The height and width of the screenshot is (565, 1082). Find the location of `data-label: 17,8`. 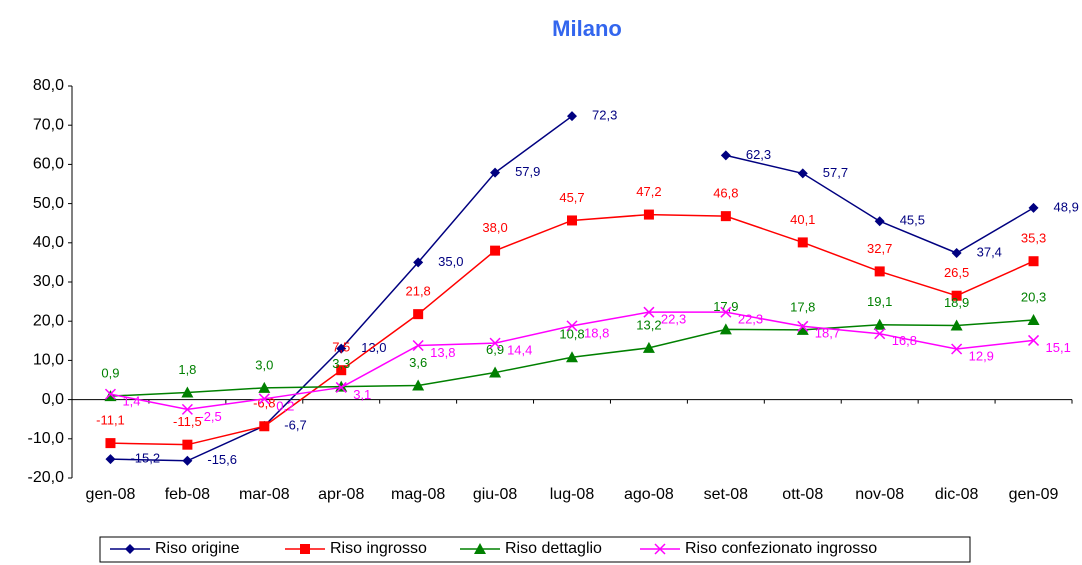

data-label: 17,8 is located at coordinates (802, 306).